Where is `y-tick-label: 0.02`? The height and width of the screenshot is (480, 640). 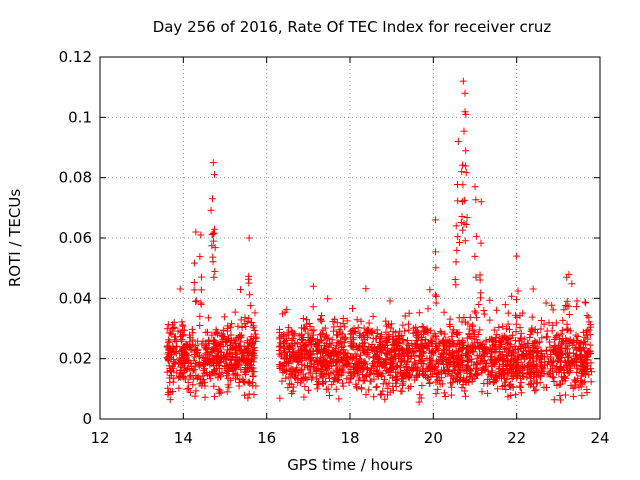
y-tick-label: 0.02 is located at coordinates (75, 359).